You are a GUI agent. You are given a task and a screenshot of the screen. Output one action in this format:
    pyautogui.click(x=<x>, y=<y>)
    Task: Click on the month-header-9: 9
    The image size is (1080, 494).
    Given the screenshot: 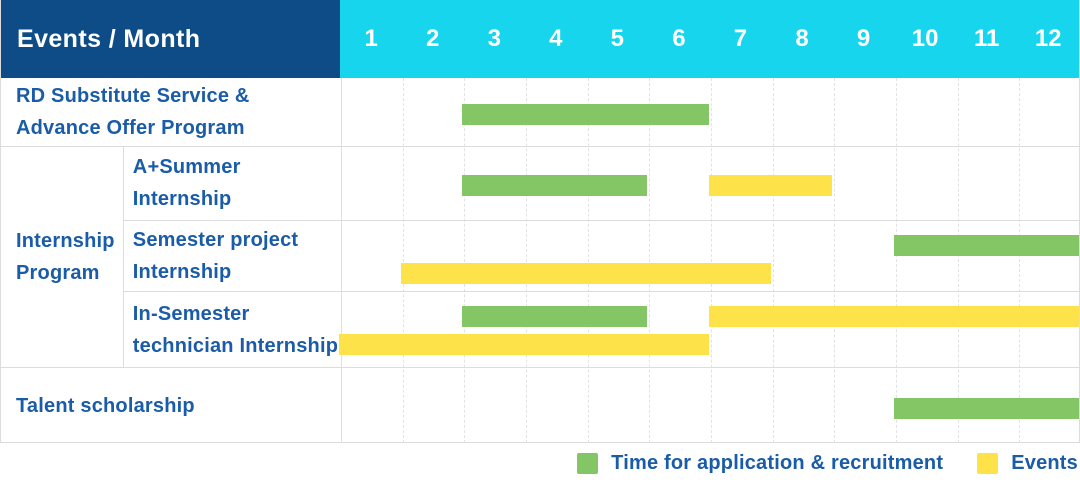 What is the action you would take?
    pyautogui.click(x=863, y=38)
    